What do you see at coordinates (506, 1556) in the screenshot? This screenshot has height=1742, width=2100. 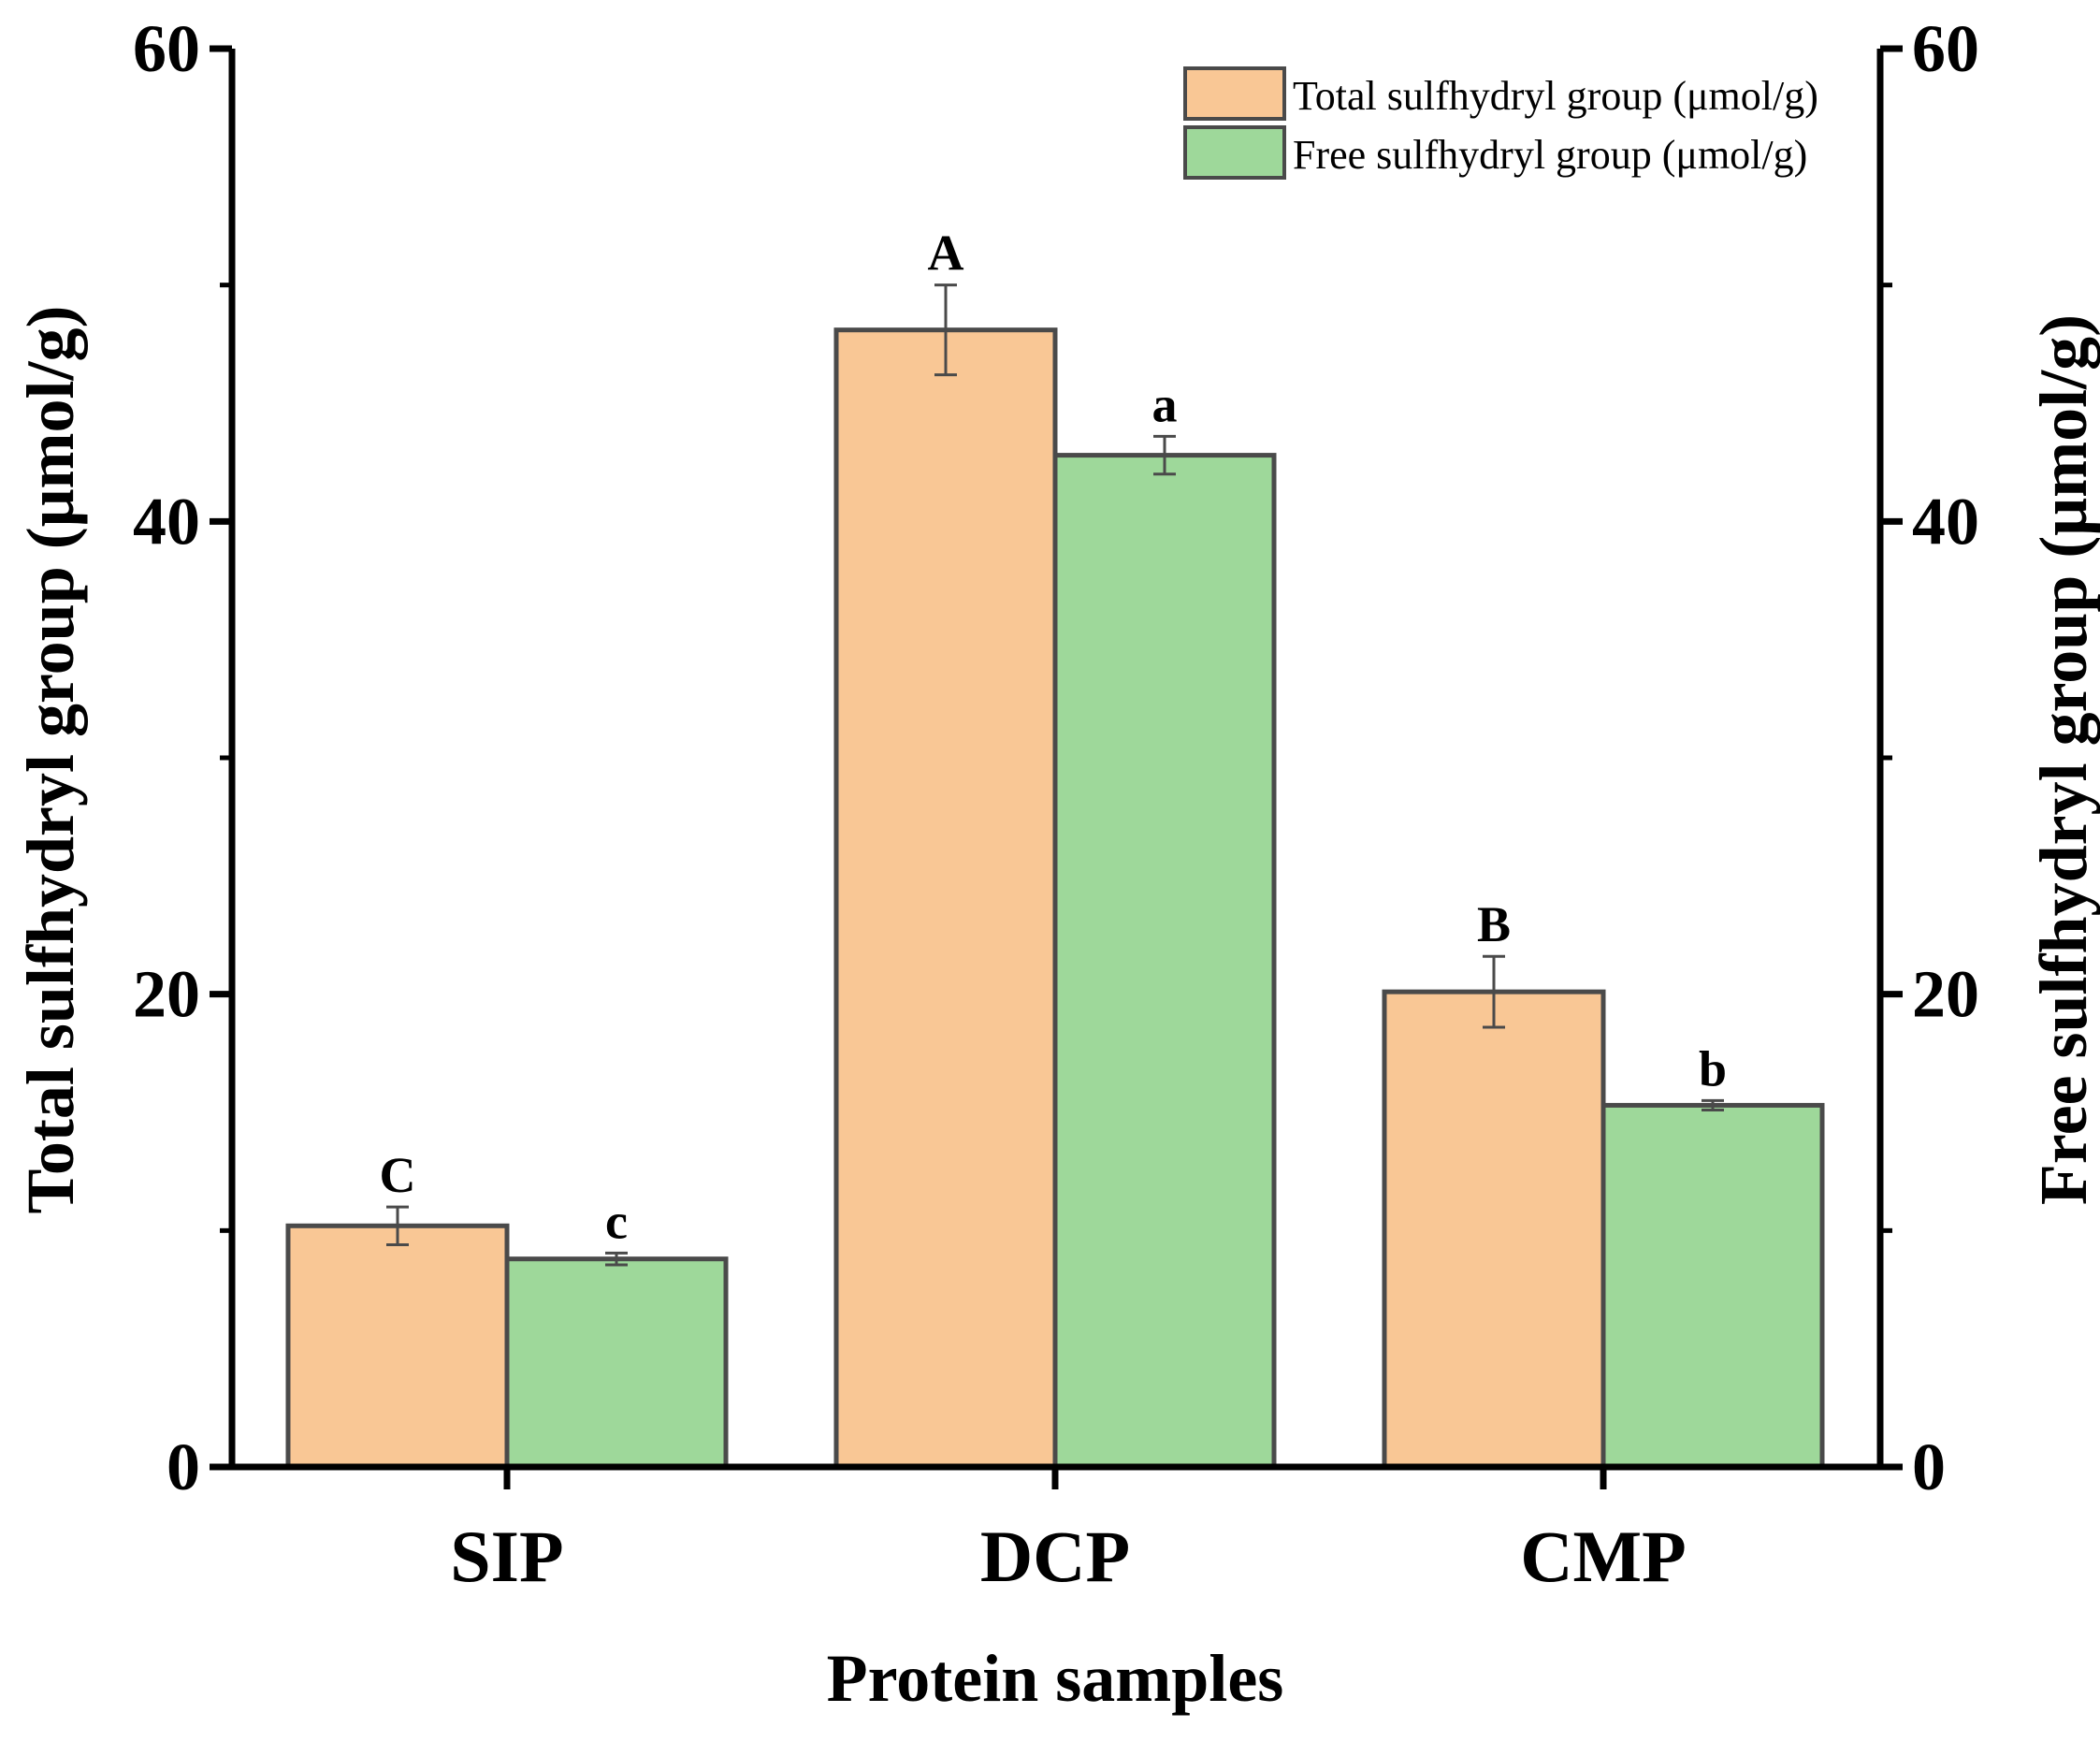 I see `x-tick-label-sip: SIP` at bounding box center [506, 1556].